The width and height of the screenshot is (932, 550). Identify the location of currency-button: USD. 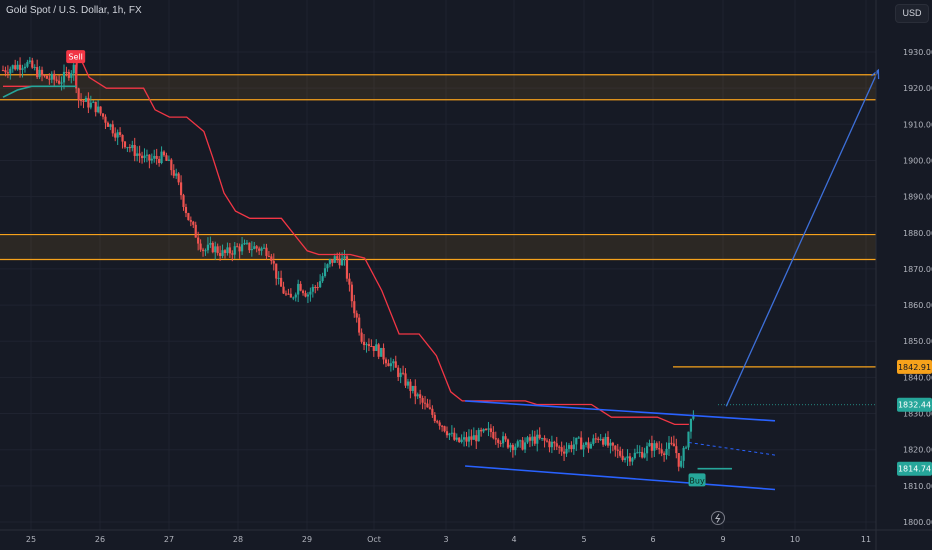
(912, 13).